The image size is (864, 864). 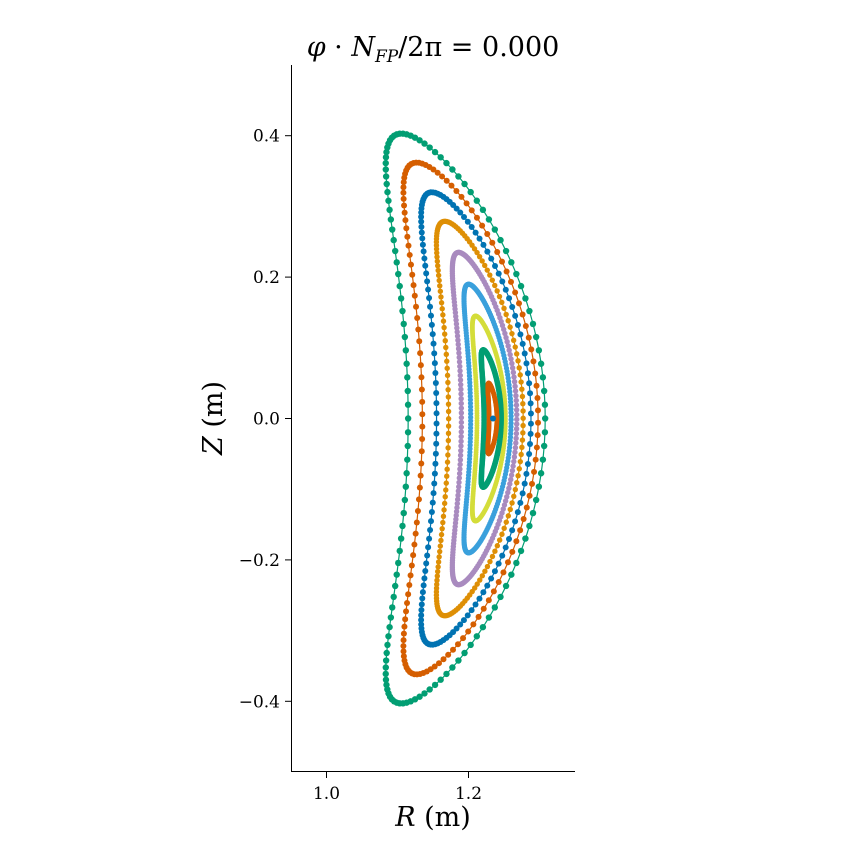 I want to click on title-n: N, so click(x=363, y=47).